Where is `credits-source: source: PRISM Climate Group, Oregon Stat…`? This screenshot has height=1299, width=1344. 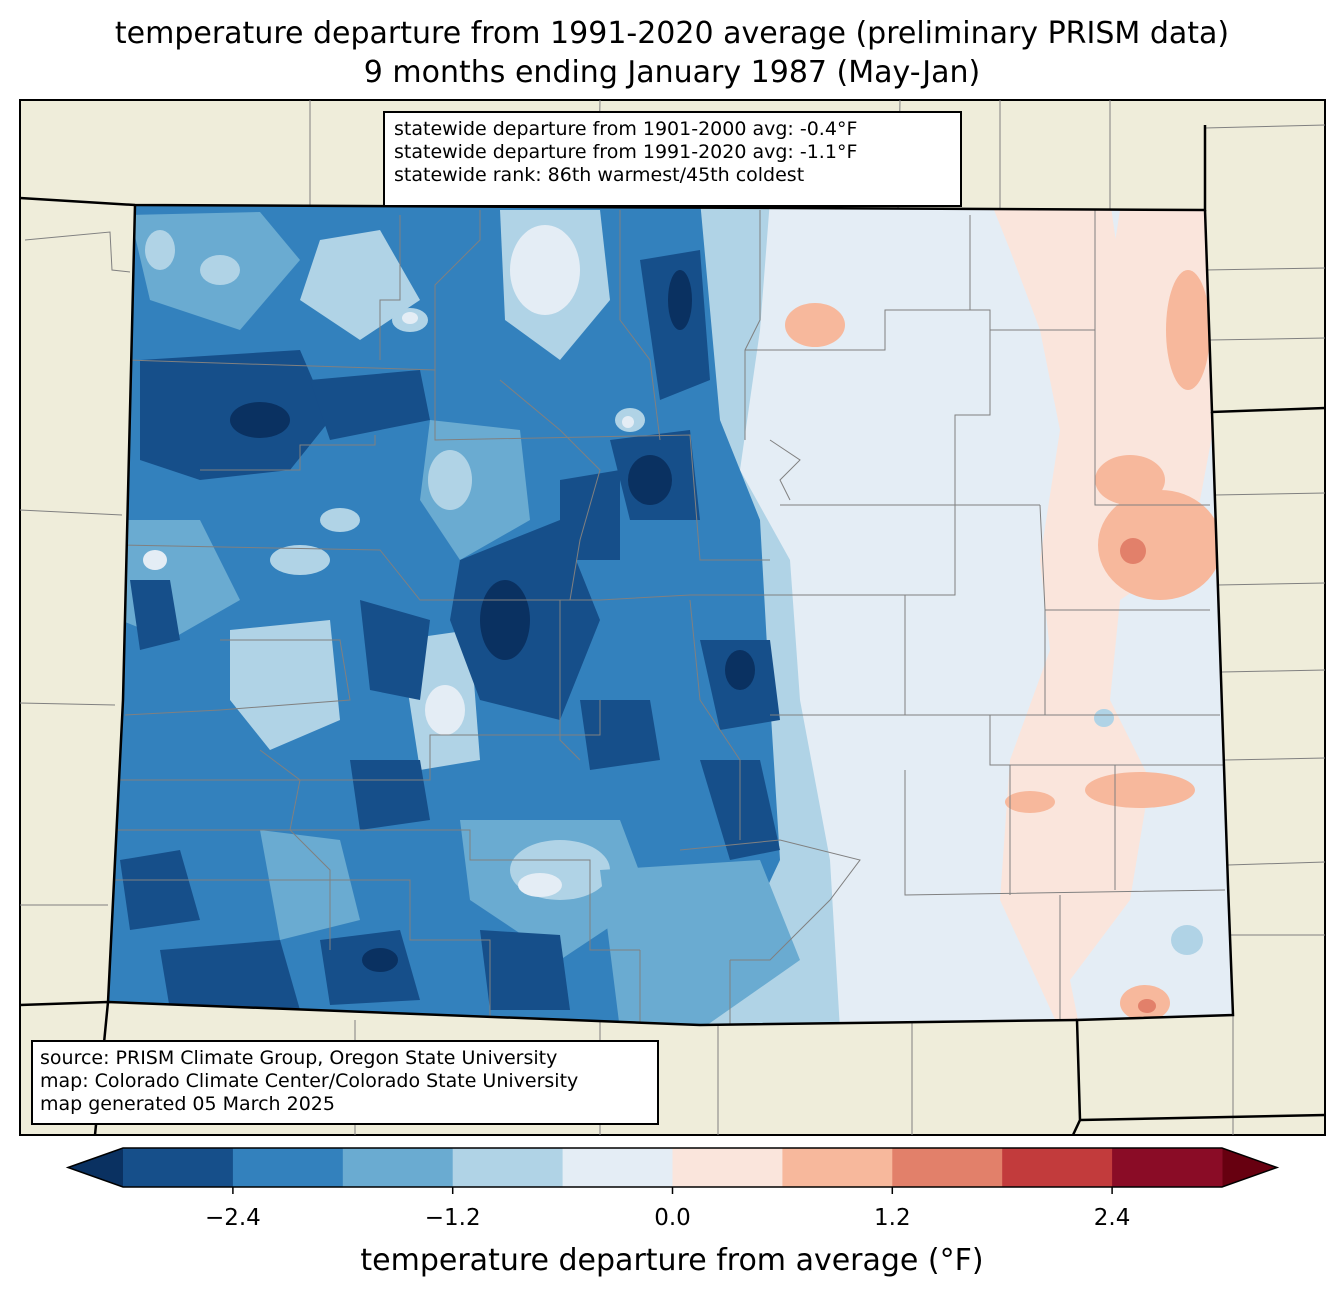 credits-source: source: PRISM Climate Group, Oregon Stat… is located at coordinates (299, 1058).